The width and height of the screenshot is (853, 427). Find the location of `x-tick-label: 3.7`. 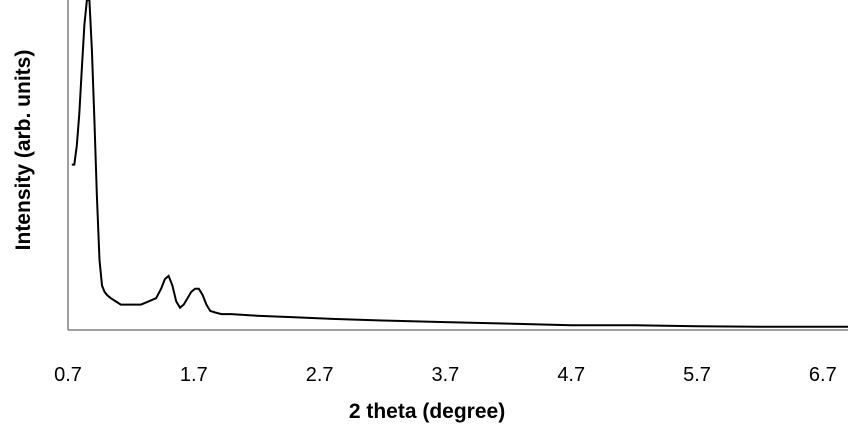

x-tick-label: 3.7 is located at coordinates (446, 375).